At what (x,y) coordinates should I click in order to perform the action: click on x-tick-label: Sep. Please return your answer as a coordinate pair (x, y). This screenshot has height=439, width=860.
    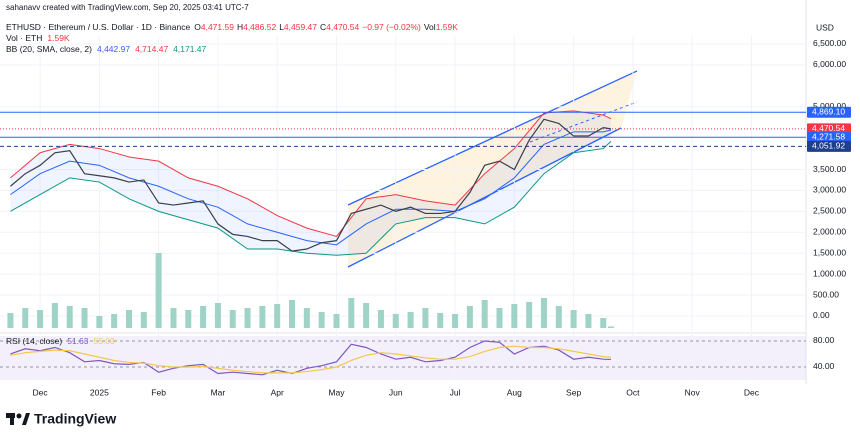
    Looking at the image, I should click on (573, 392).